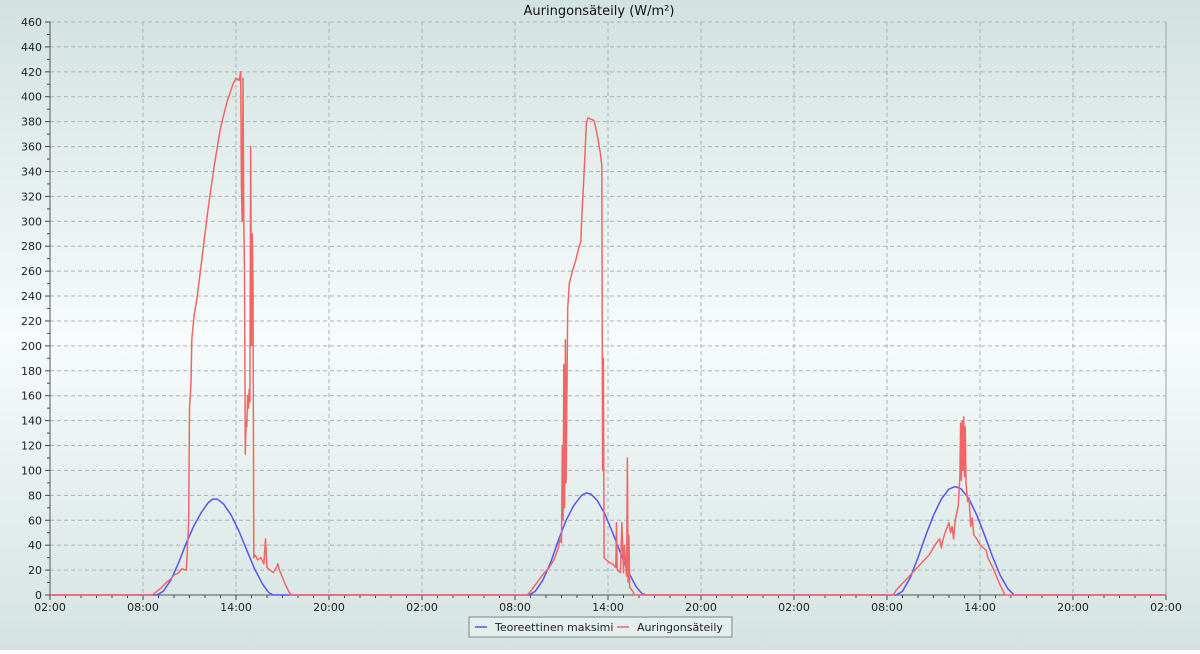 This screenshot has height=654, width=1200. I want to click on y-tick-label: 120, so click(31, 446).